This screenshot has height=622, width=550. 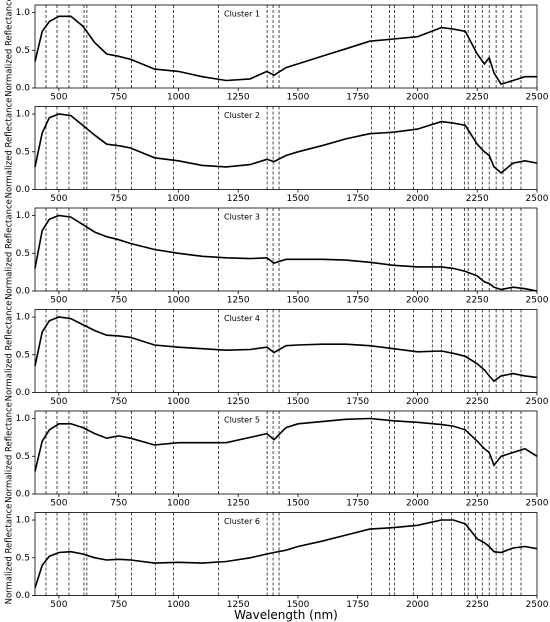 I want to click on panel-title: Cluster 1, so click(x=242, y=14).